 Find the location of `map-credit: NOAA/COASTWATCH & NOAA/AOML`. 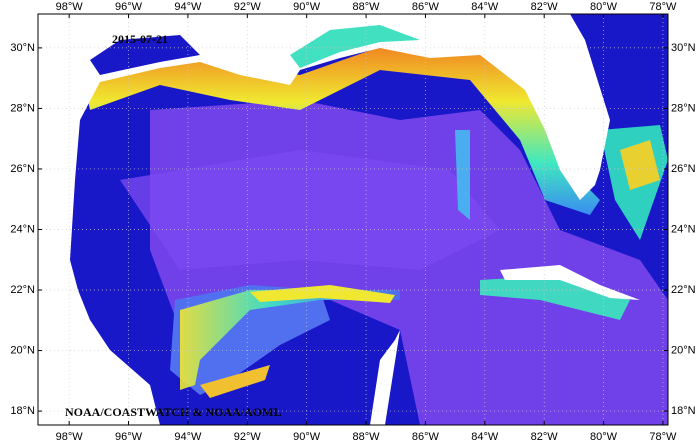

map-credit: NOAA/COASTWATCH & NOAA/AOML is located at coordinates (173, 412).